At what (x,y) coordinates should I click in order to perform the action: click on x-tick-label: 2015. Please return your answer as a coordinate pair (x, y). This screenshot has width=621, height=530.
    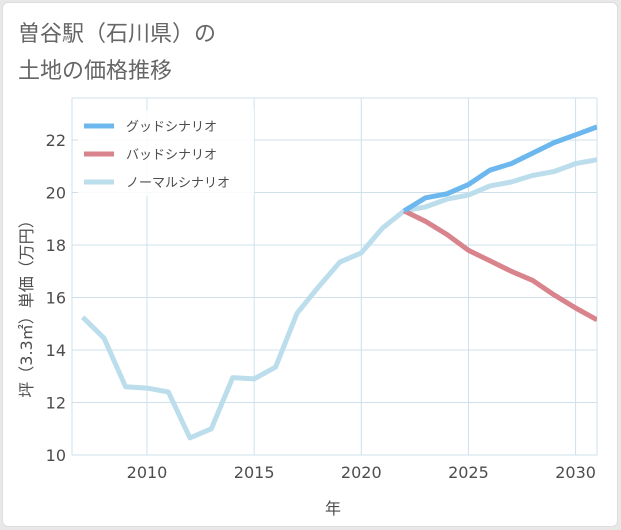
    Looking at the image, I should click on (254, 472).